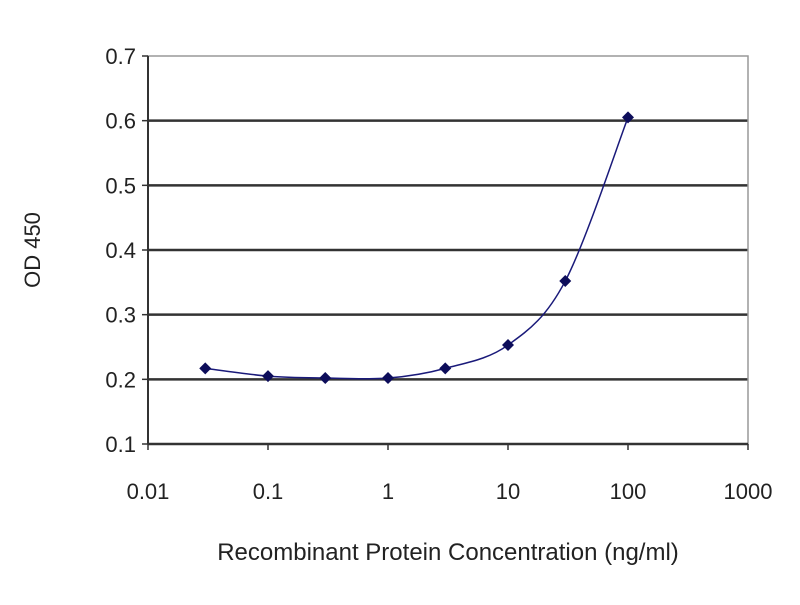  Describe the element at coordinates (148, 491) in the screenshot. I see `x-tick-label: 0.01` at that location.